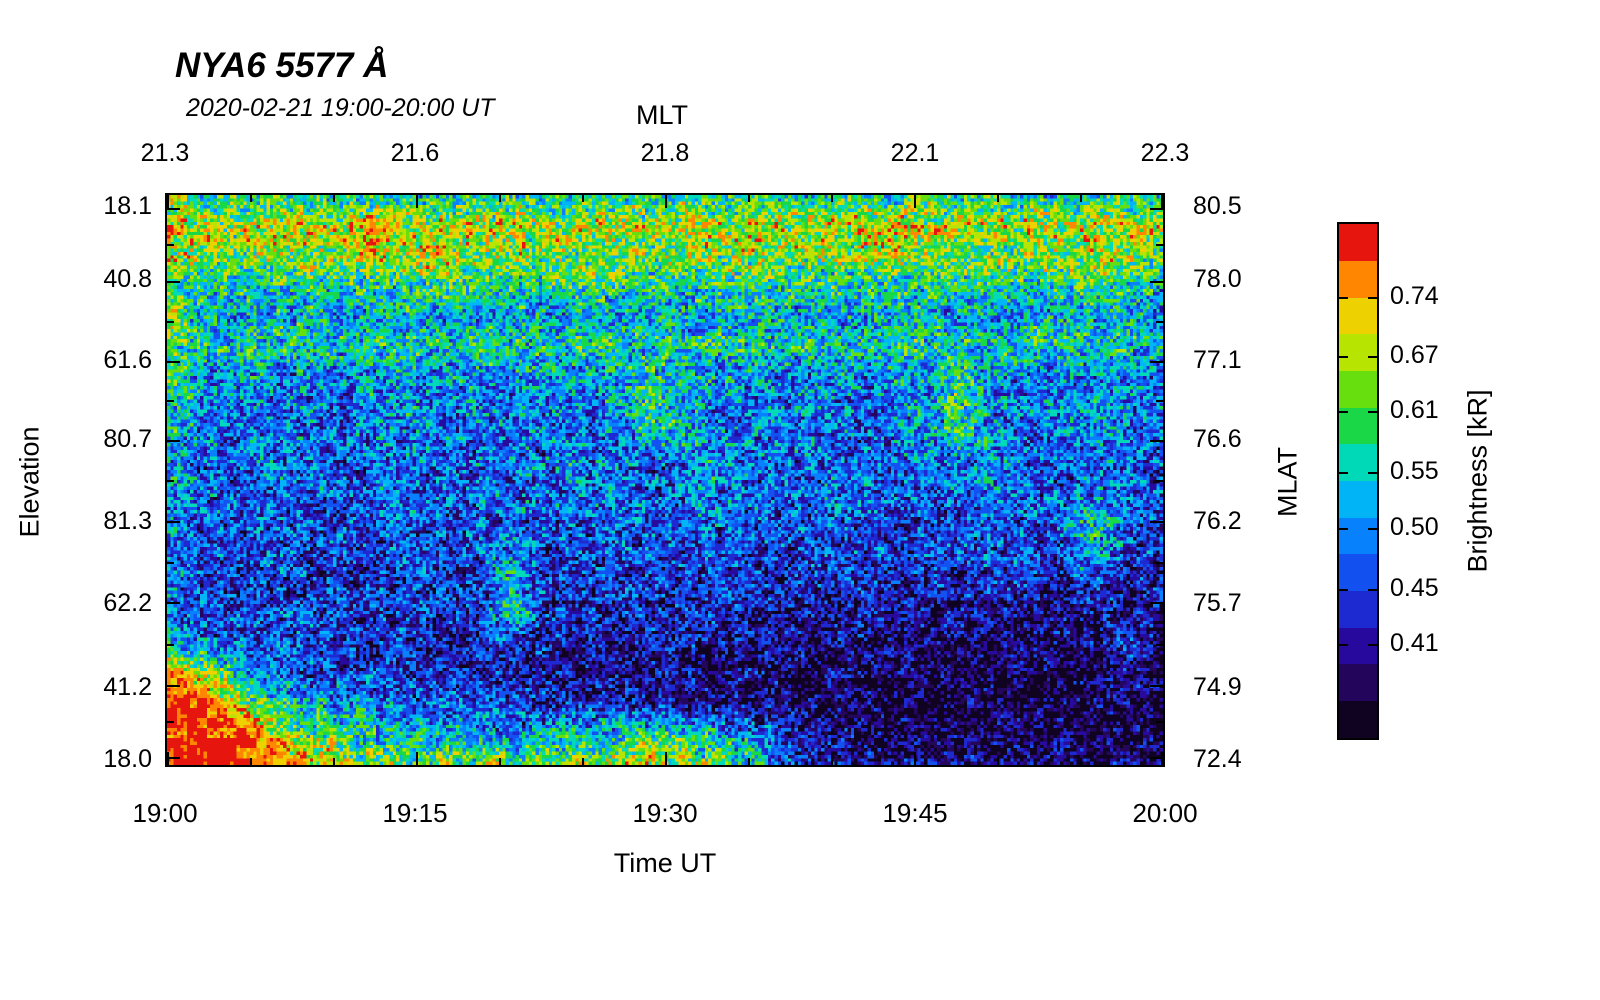 Image resolution: width=1600 pixels, height=1000 pixels. What do you see at coordinates (127, 686) in the screenshot?
I see `left-tick-label: 41.2` at bounding box center [127, 686].